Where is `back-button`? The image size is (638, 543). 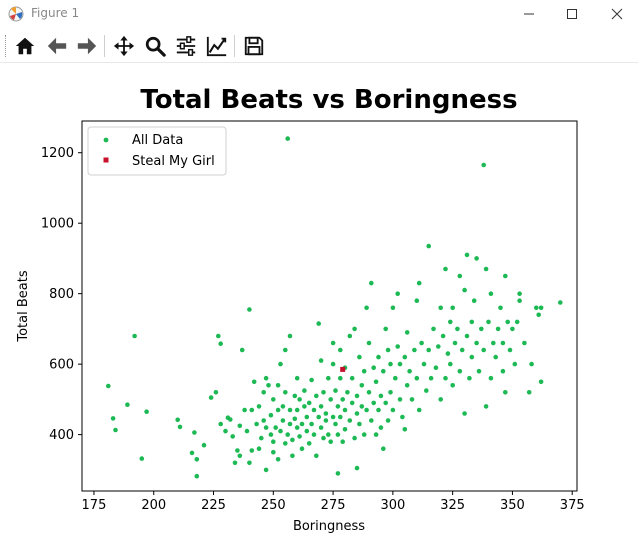 back-button is located at coordinates (57, 46).